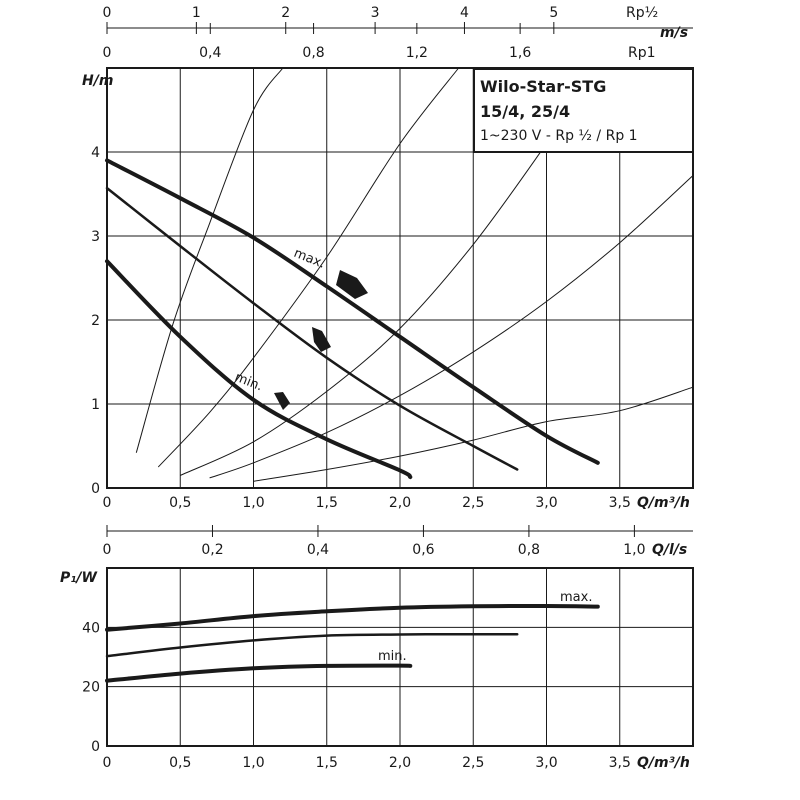  What do you see at coordinates (576, 597) in the screenshot?
I see `power-max-label: max.` at bounding box center [576, 597].